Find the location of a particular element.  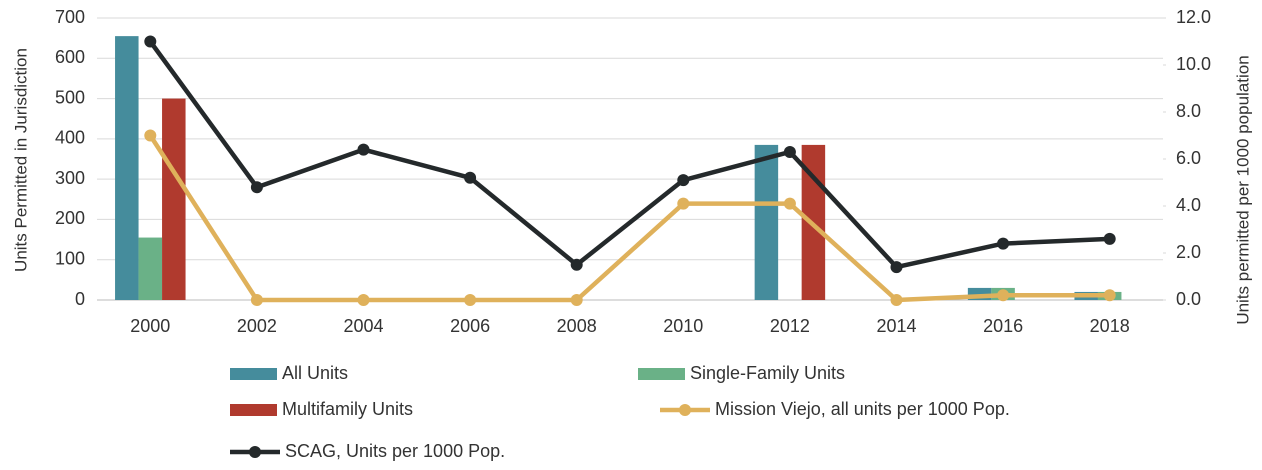

x-tick-label: 2006 is located at coordinates (470, 326).